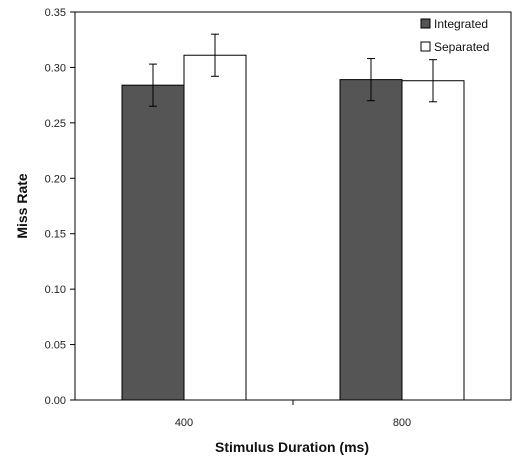 This screenshot has width=517, height=458. I want to click on x-axis: 400 800, so click(293, 414).